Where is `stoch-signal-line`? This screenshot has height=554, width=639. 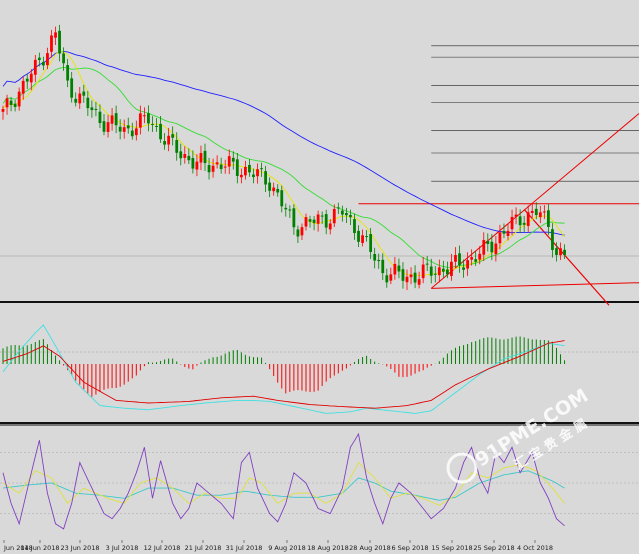 stoch-signal-line is located at coordinates (283, 485).